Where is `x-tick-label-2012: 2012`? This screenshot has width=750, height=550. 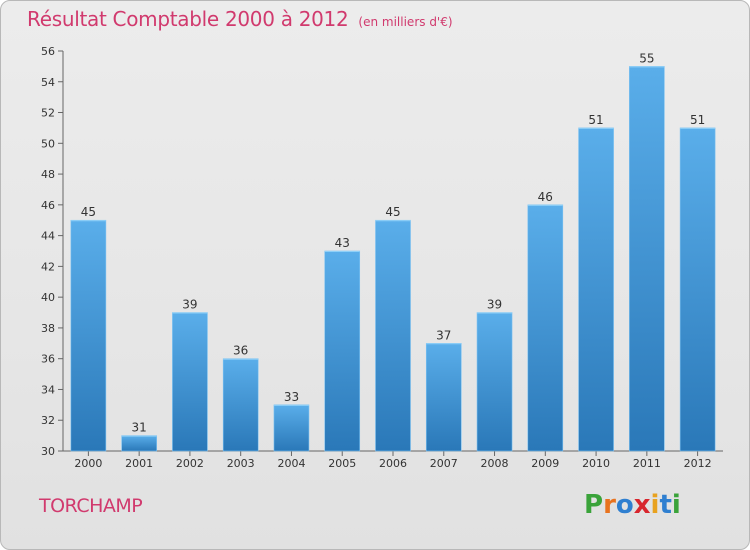 x-tick-label-2012: 2012 is located at coordinates (698, 463).